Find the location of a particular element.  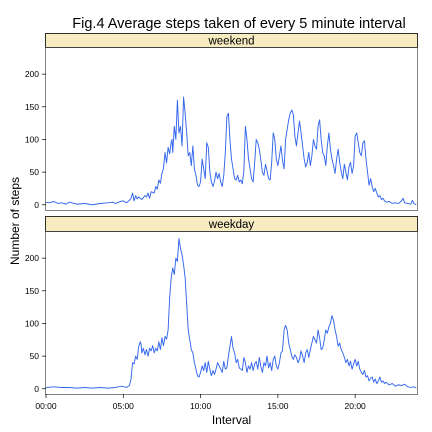

x-tick-label-15:00: 15:00 is located at coordinates (278, 406).